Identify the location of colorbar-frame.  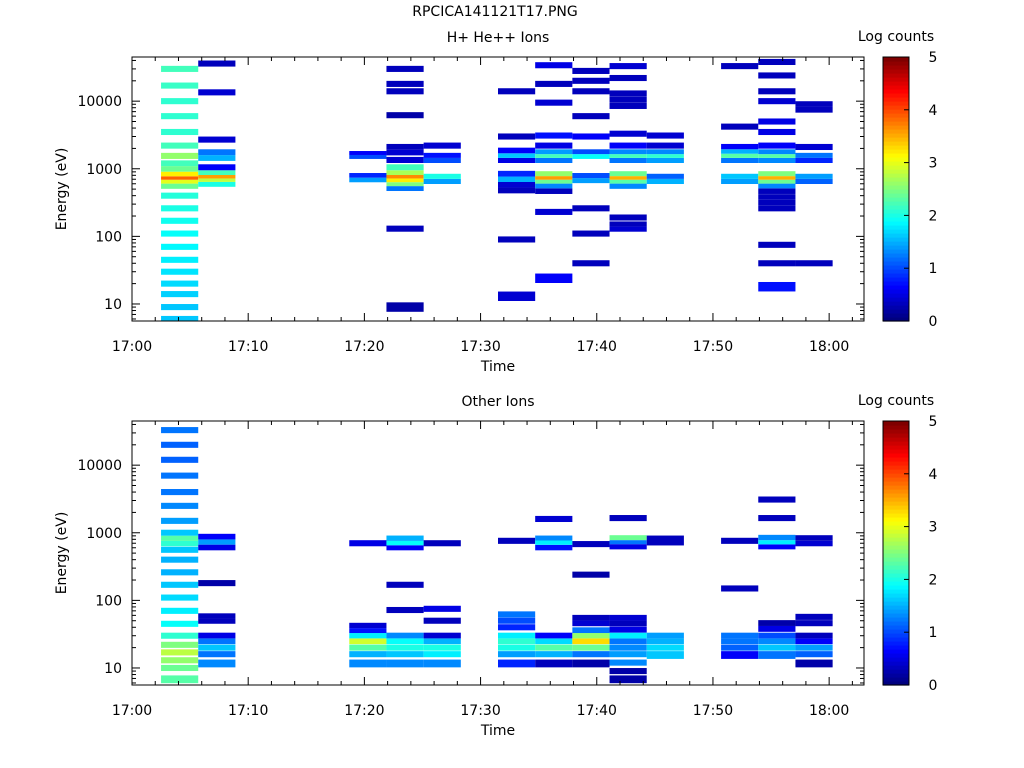
(896, 189).